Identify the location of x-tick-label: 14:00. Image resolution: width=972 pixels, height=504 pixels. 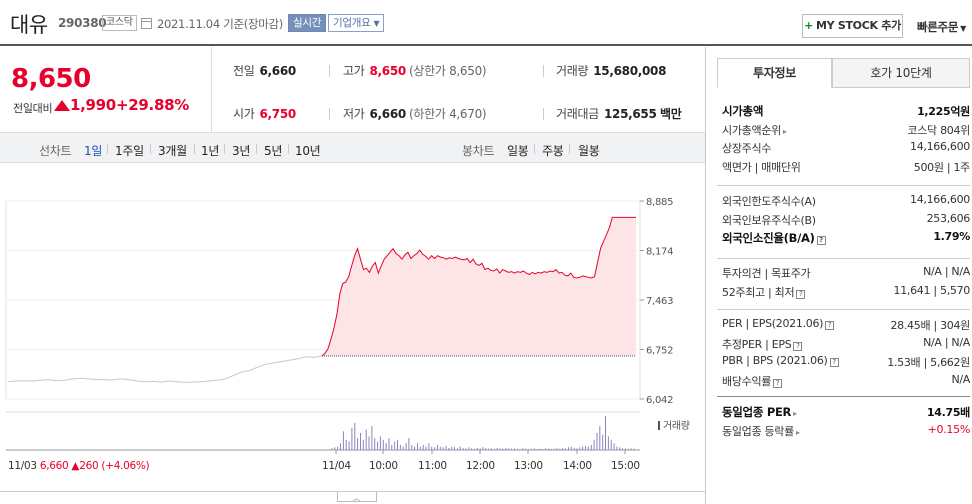
(577, 466).